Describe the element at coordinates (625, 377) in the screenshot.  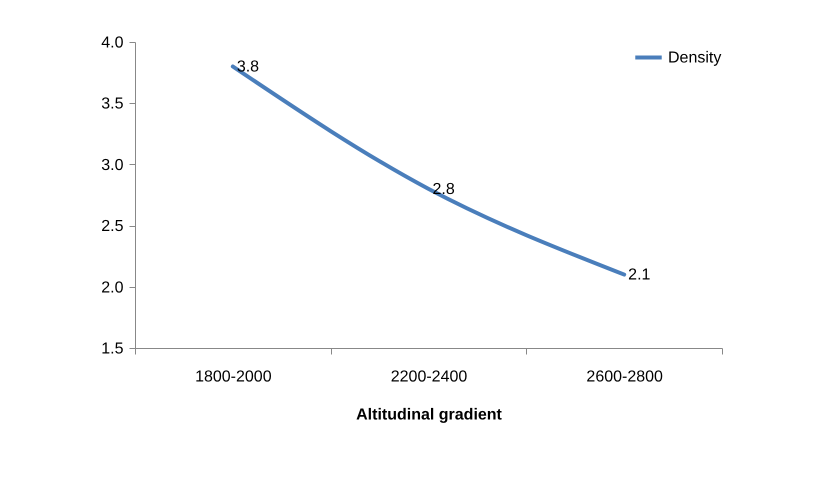
I see `x-tick-label: 2600-2800` at that location.